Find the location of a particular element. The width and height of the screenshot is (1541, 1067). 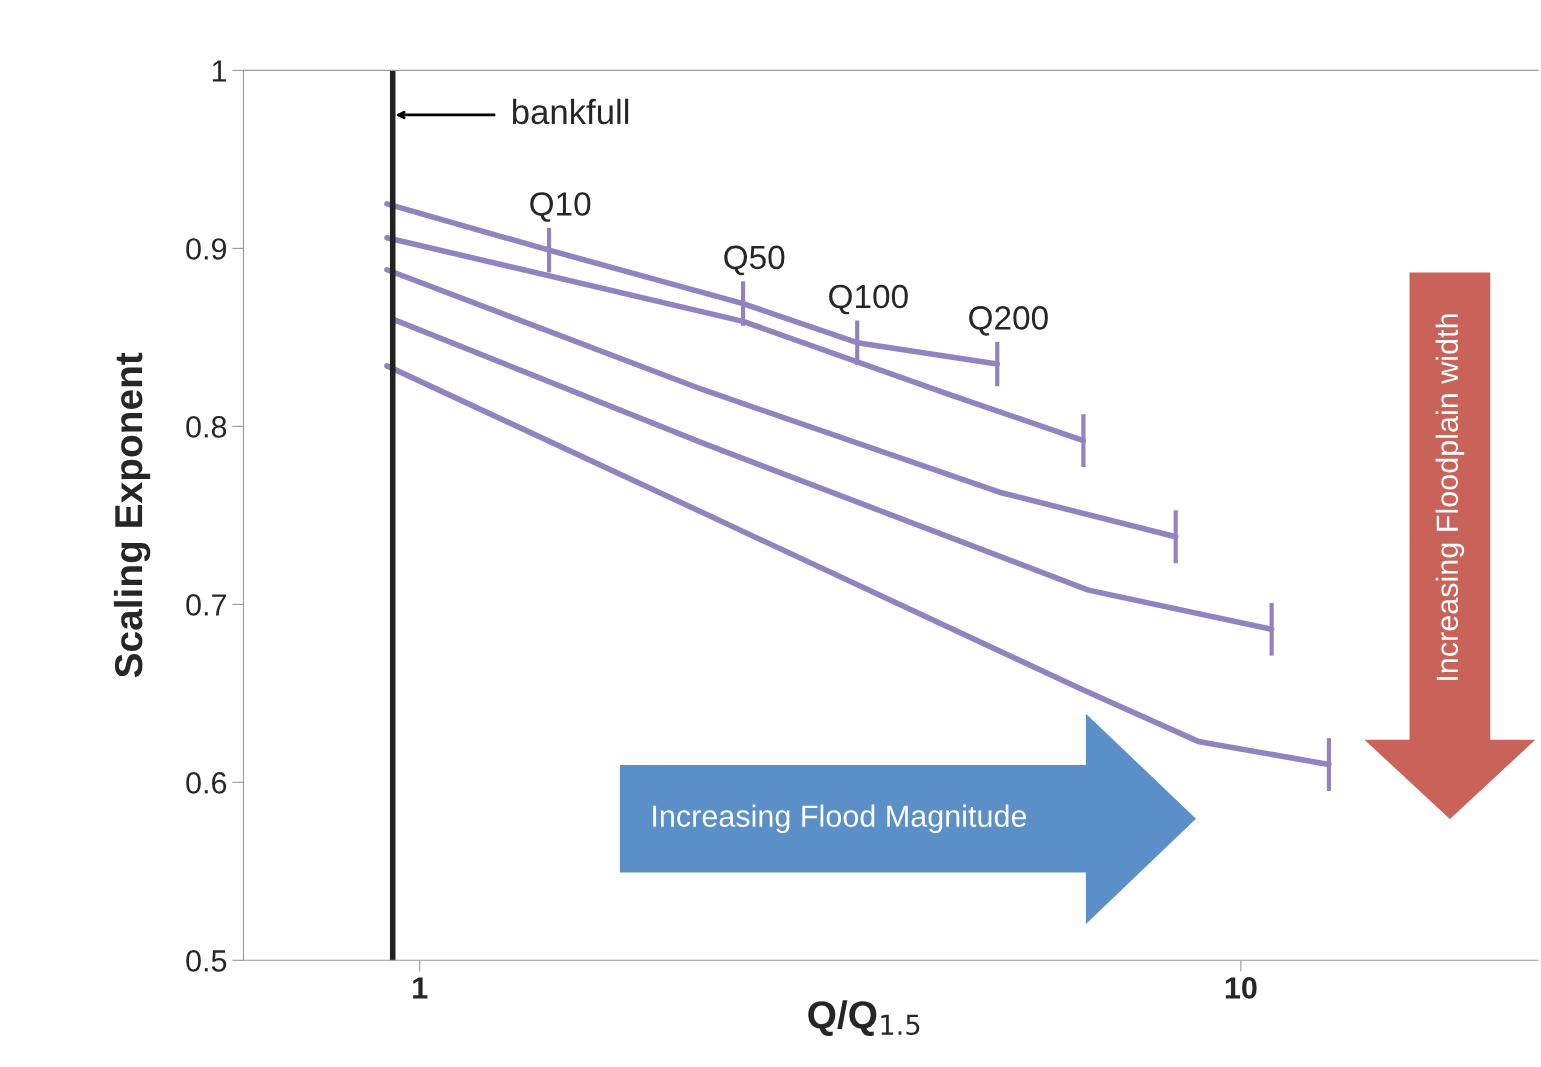

y-tick-label: 0.7 is located at coordinates (206, 605).